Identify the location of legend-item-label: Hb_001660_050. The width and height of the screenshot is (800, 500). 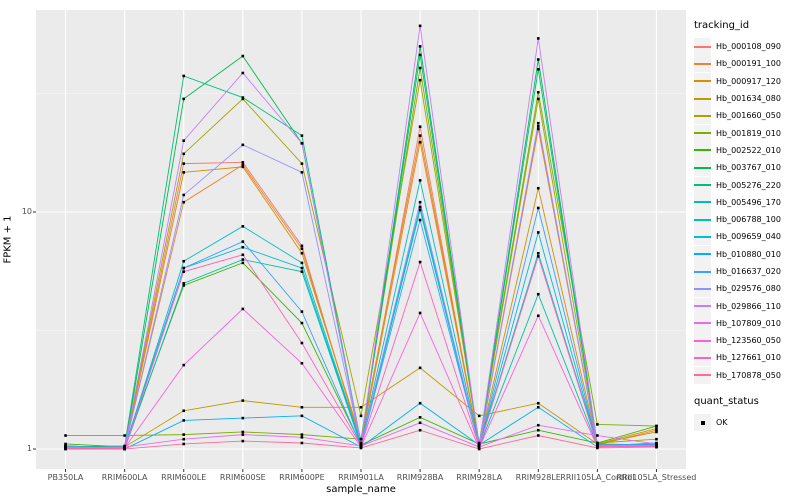
(748, 116).